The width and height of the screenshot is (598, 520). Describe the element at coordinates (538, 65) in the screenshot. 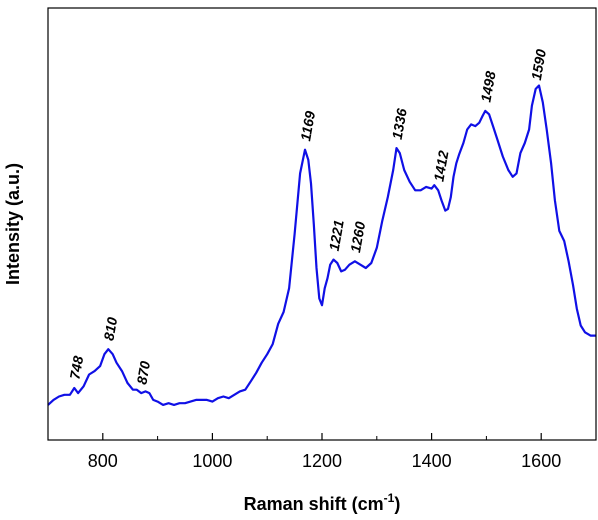

I see `peak-label: 1590` at that location.